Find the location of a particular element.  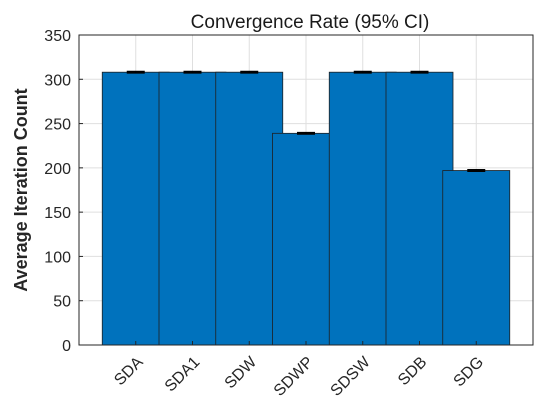

chart-title: Convergence Rate (95% CI) is located at coordinates (310, 22).